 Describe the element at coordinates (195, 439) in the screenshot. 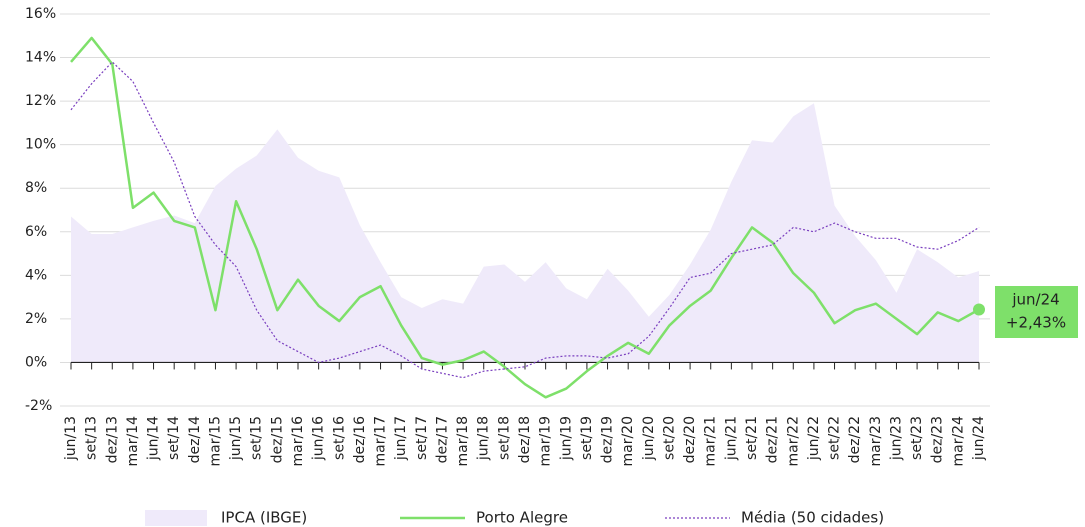

I see `x-tick-label: dez/14` at that location.